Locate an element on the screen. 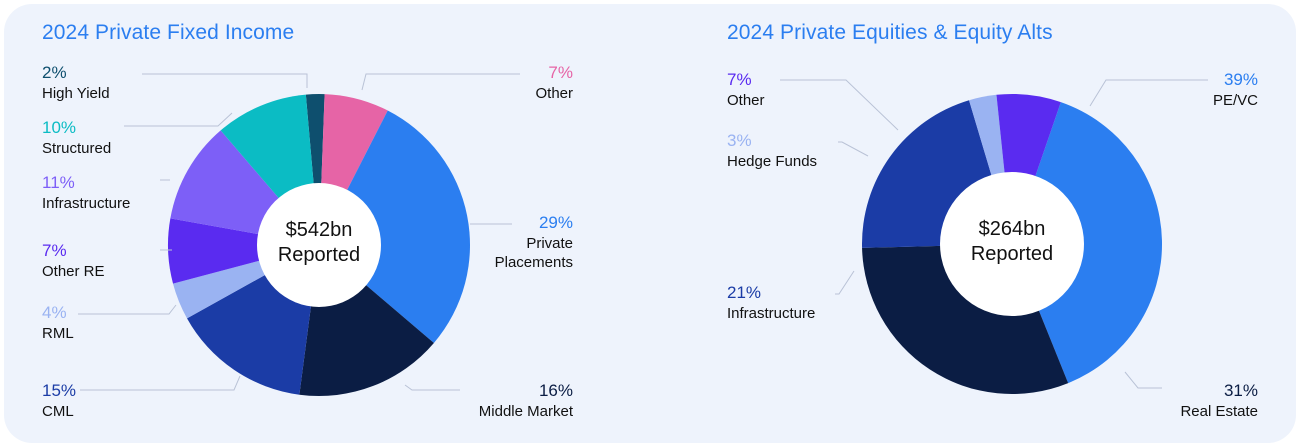 This screenshot has height=447, width=1300. donut-slice-private-placements is located at coordinates (395, 226).